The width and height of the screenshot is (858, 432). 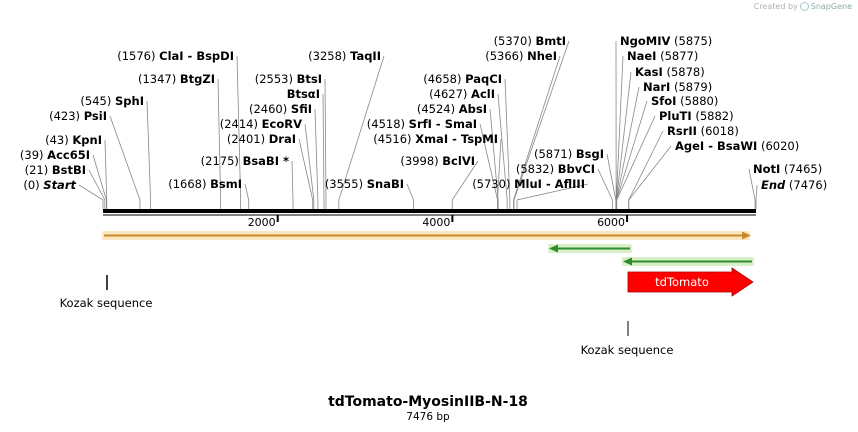 I want to click on site-label-bsabi: (2175) BsaBI *, so click(x=245, y=161).